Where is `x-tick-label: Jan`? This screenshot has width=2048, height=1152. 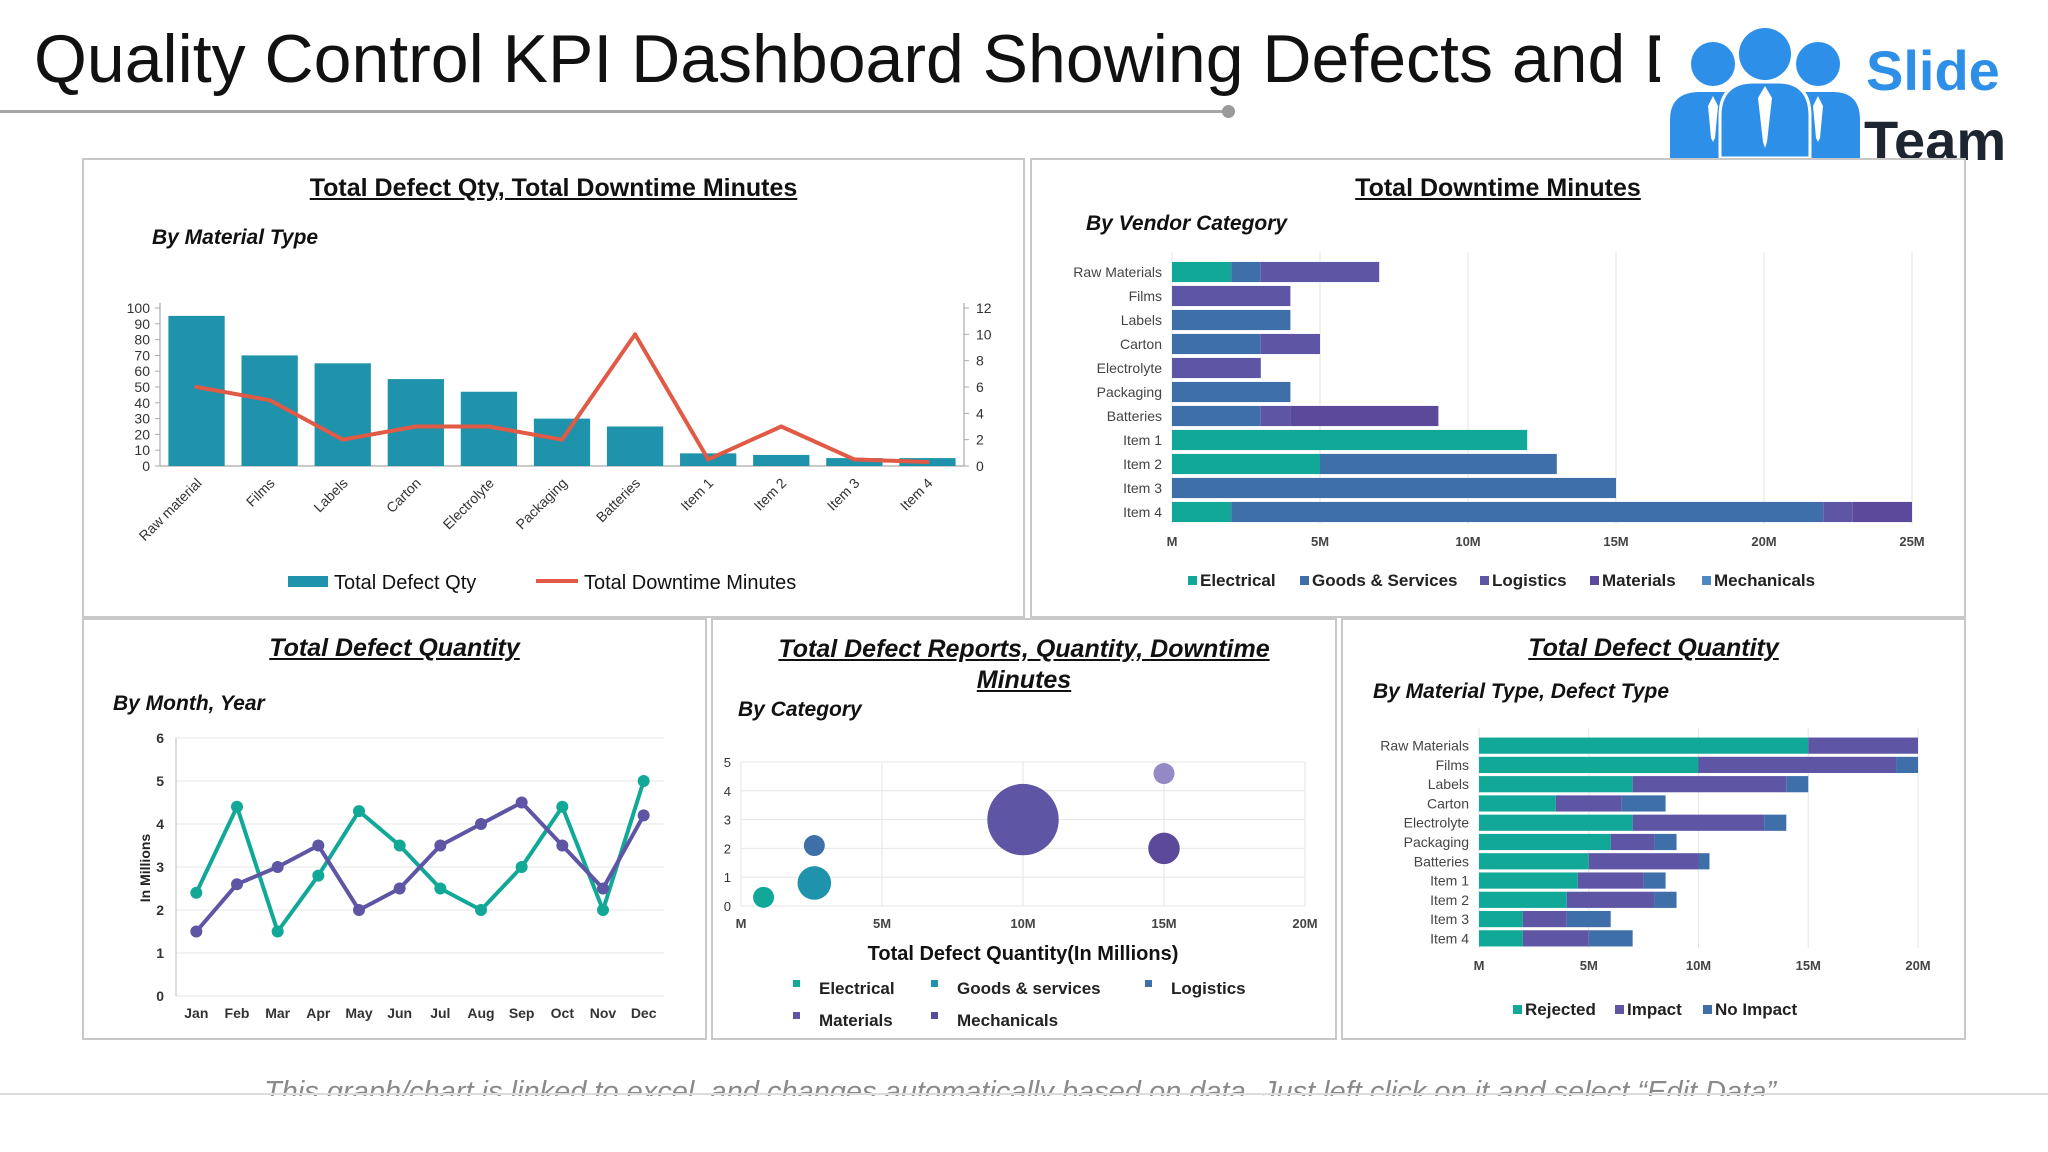
x-tick-label: Jan is located at coordinates (196, 1013).